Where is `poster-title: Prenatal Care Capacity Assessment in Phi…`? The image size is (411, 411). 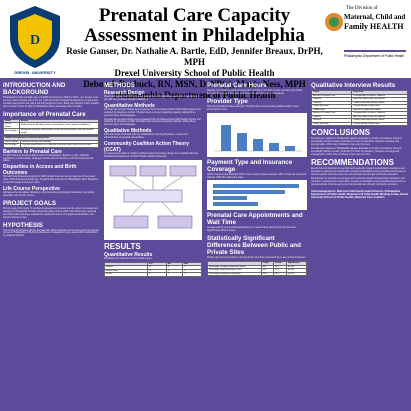
poster-title: Prenatal Care Capacity Assessment in Phi… is located at coordinates (194, 25).